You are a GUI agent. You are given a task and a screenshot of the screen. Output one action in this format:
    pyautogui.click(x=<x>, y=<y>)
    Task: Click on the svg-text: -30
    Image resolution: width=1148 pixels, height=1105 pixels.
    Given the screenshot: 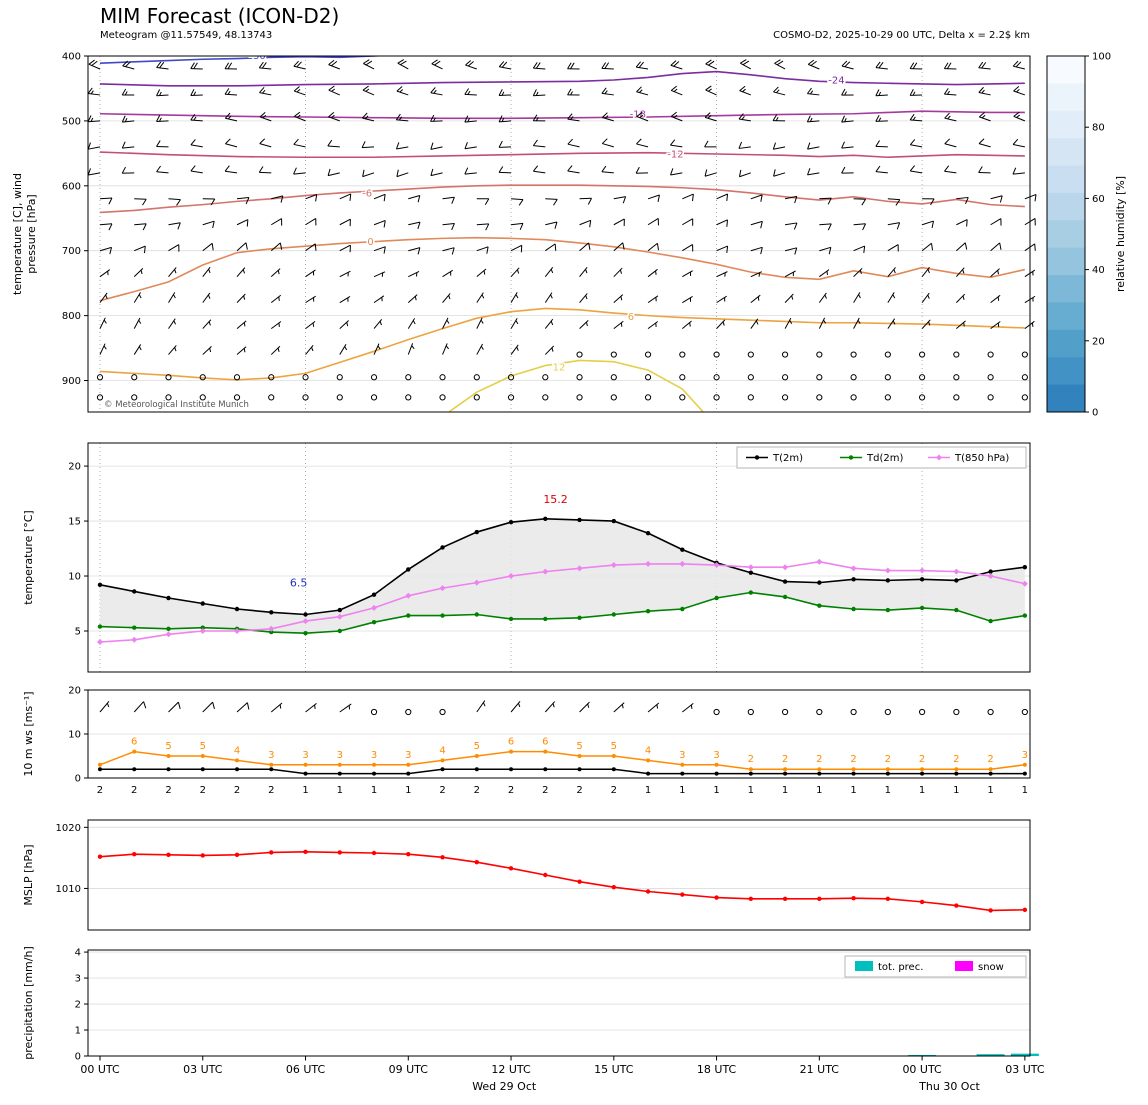 What is the action you would take?
    pyautogui.click(x=257, y=56)
    